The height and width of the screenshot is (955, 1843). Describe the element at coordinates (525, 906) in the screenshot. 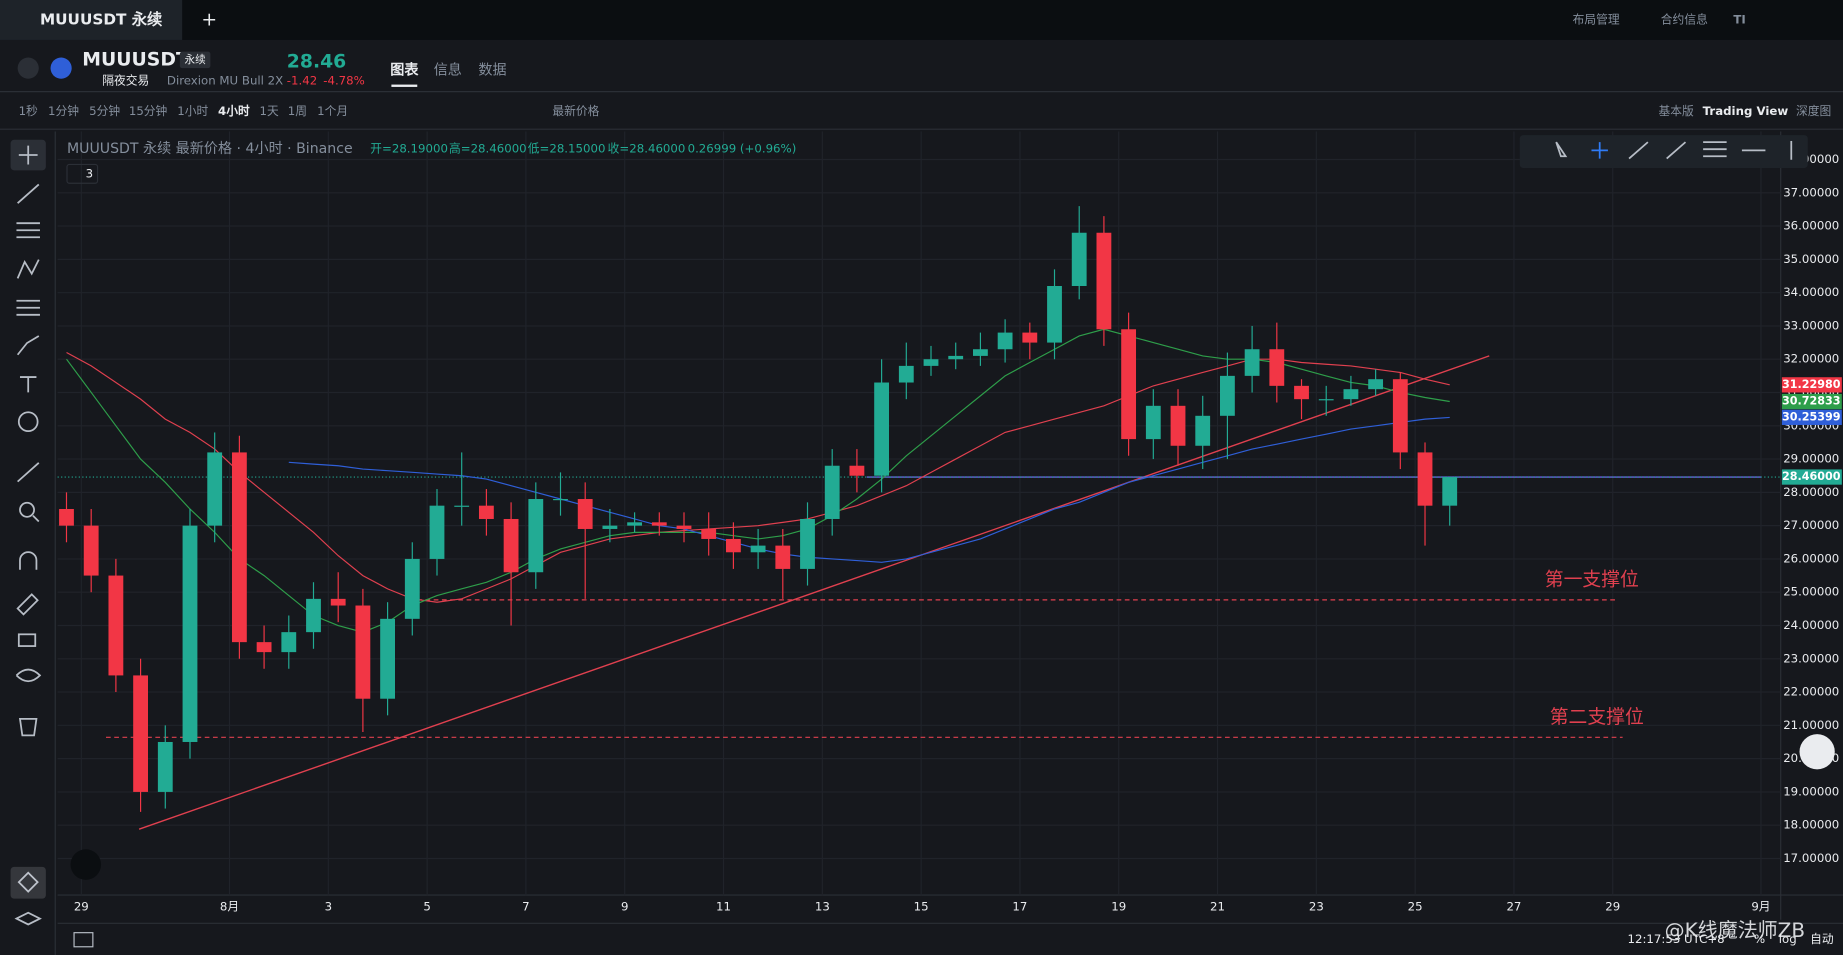

I see `x-tick-label: 7` at that location.